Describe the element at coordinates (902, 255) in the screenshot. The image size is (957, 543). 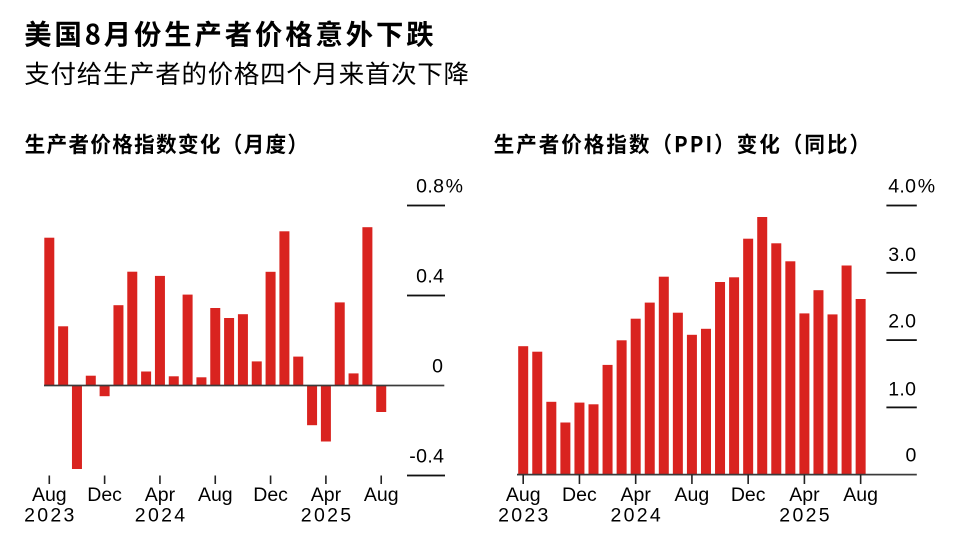
I see `svg-text: 3.0` at that location.